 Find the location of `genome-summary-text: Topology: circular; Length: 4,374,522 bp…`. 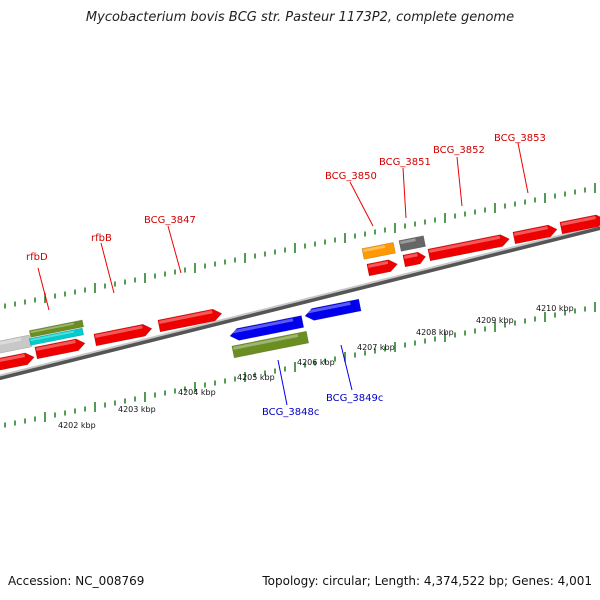

genome-summary-text: Topology: circular; Length: 4,374,522 bp… is located at coordinates (427, 581).